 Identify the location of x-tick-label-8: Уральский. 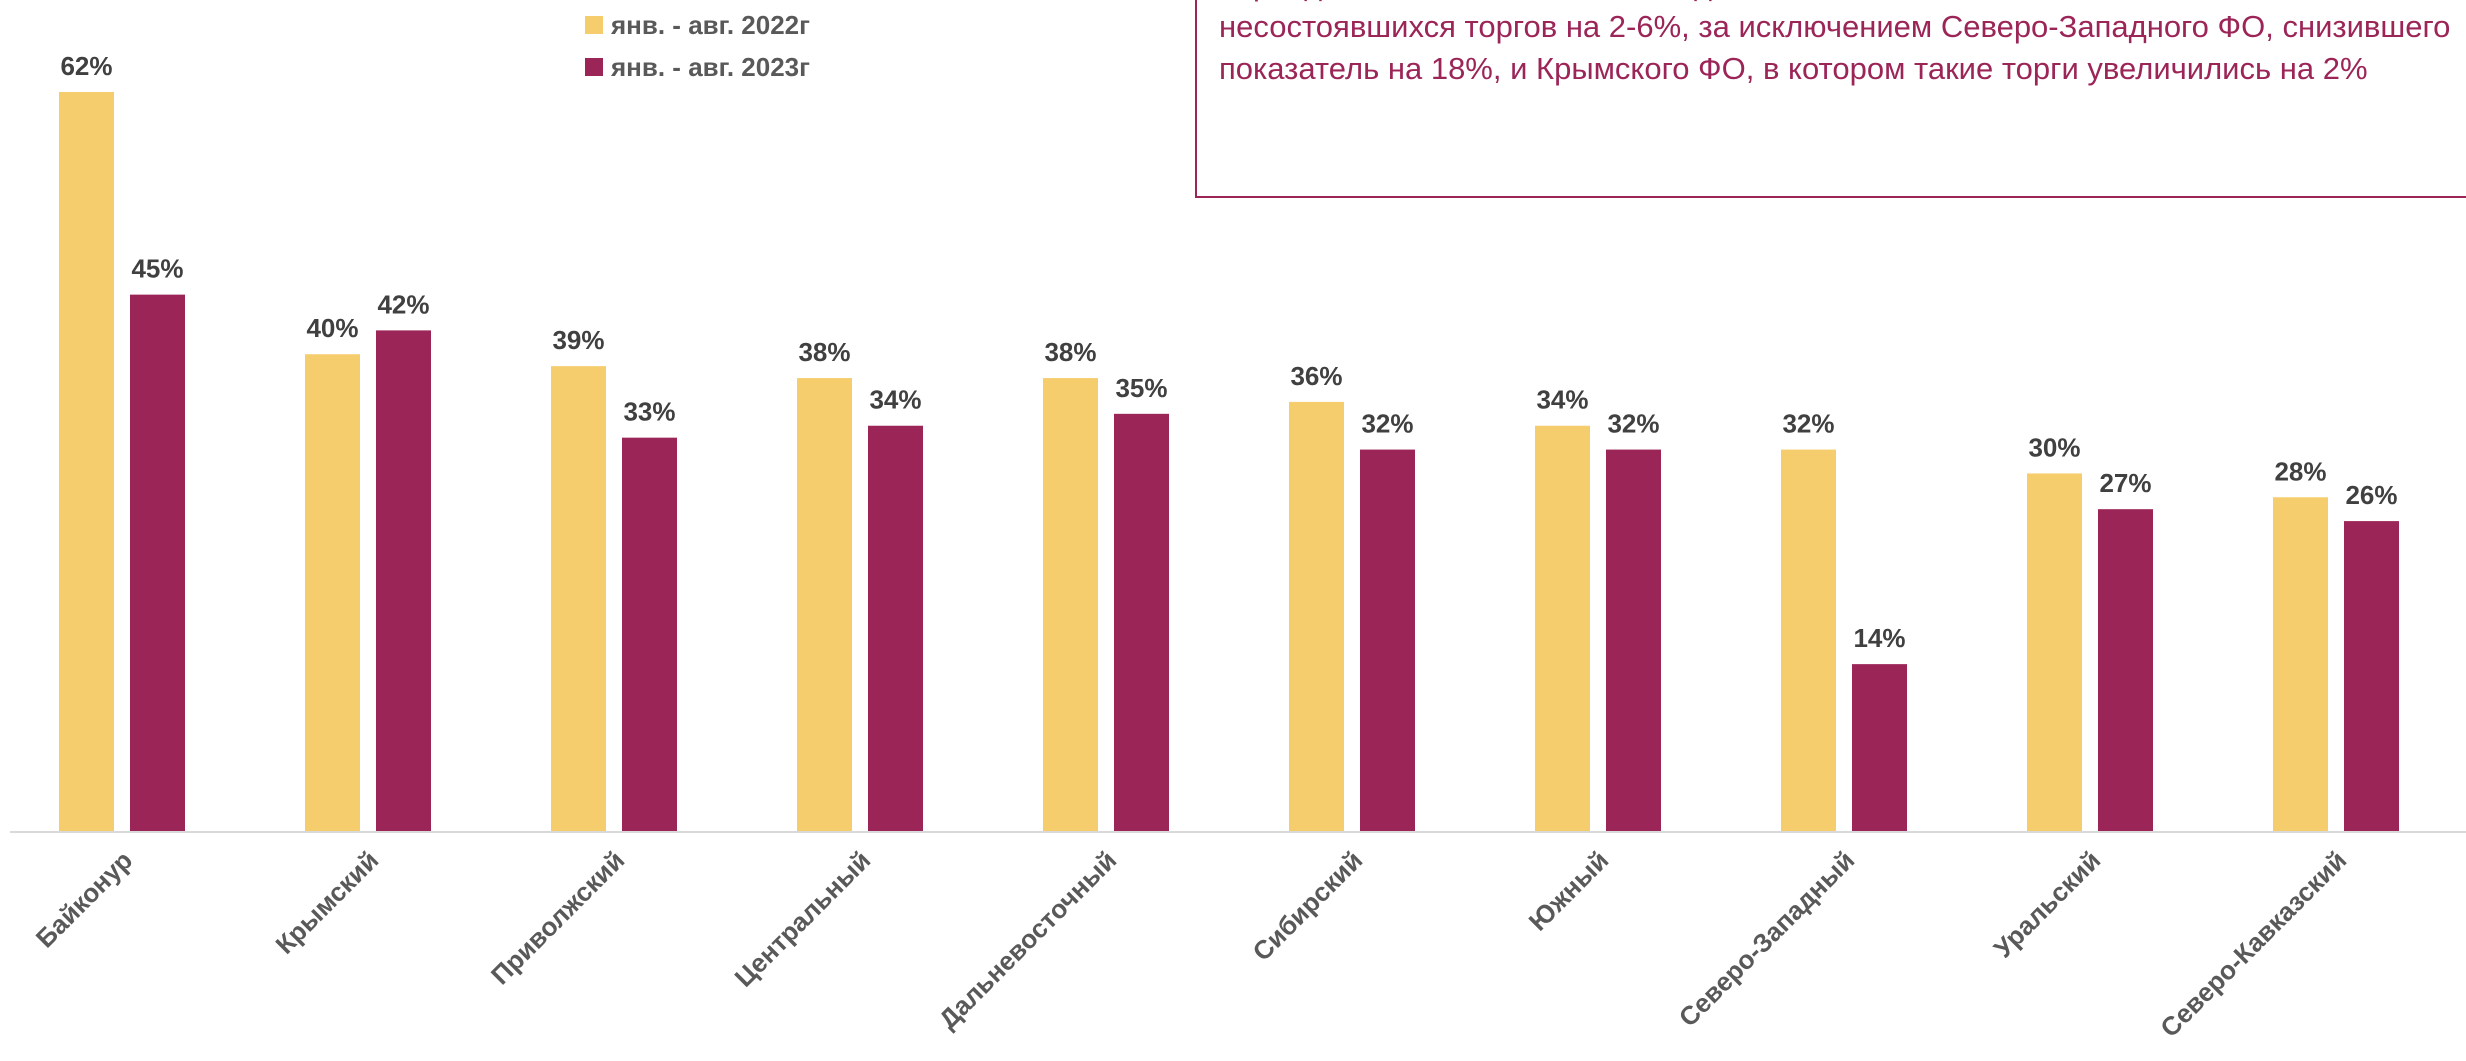
(2047, 904).